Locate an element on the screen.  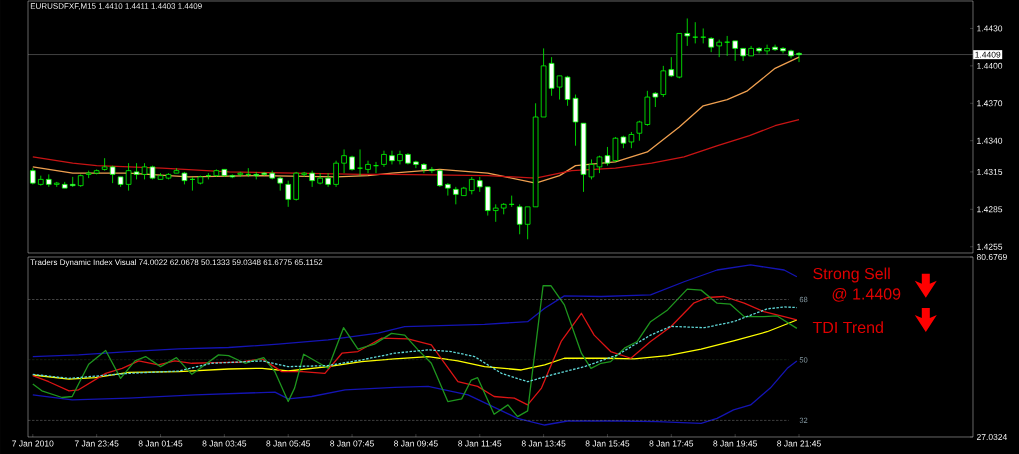
chart-title: EURUSDFXF,M15 1.4410 1.4411 1.4403 1.4409 is located at coordinates (116, 6).